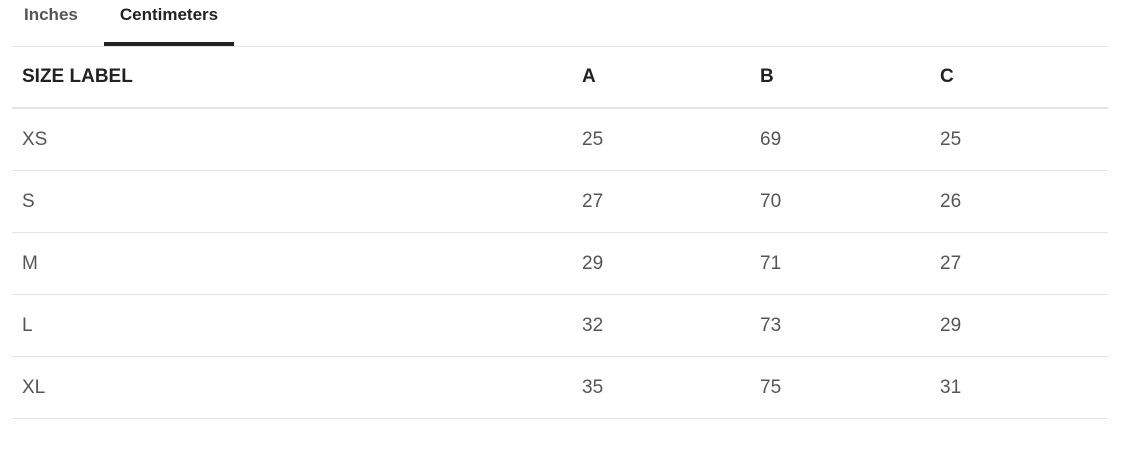  Describe the element at coordinates (1019, 201) in the screenshot. I see `c-cell: 26` at that location.